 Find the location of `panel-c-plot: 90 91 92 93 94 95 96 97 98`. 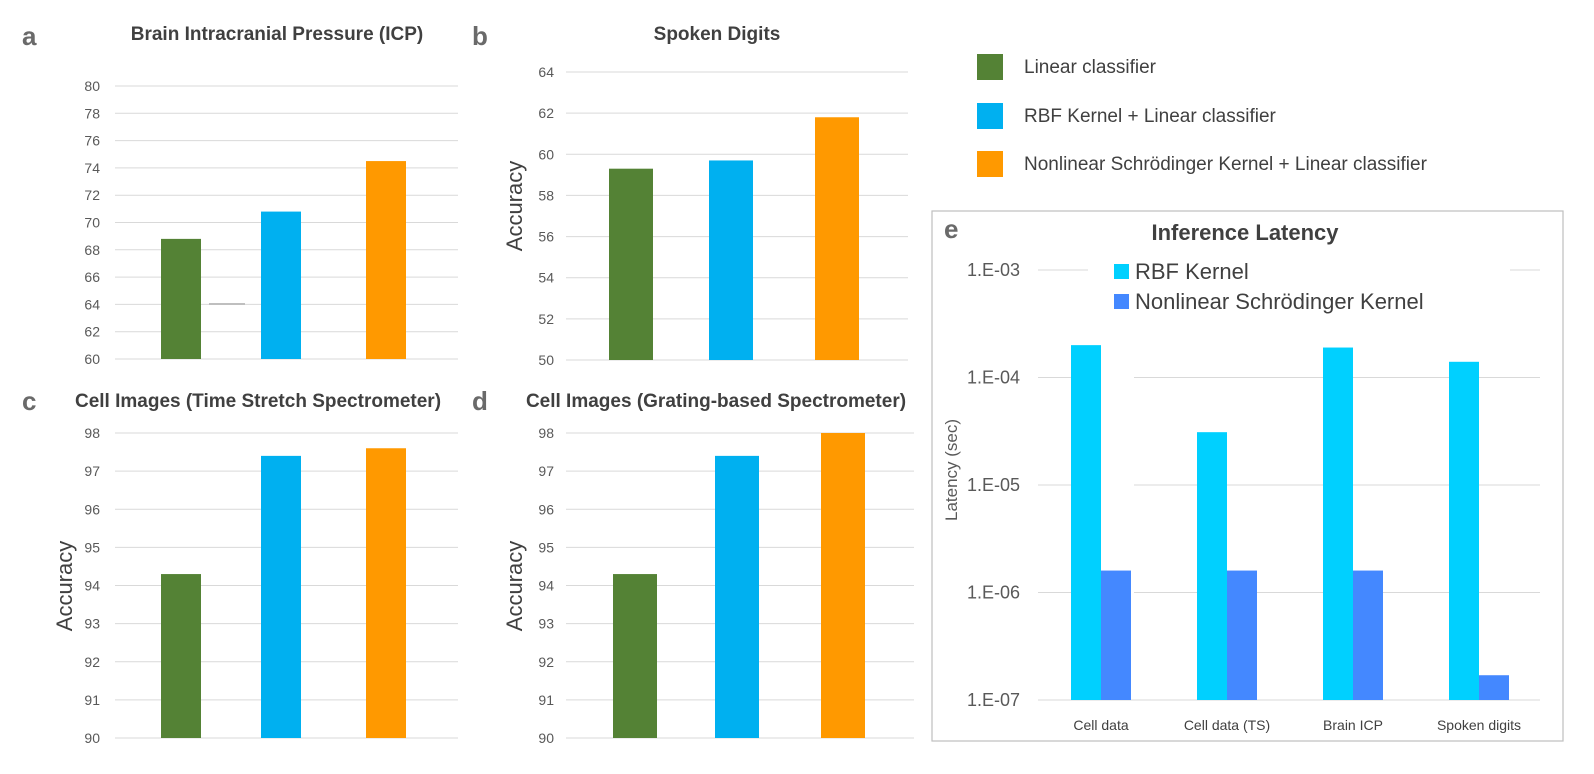

panel-c-plot: 90 91 92 93 94 95 96 97 98 is located at coordinates (271, 585).